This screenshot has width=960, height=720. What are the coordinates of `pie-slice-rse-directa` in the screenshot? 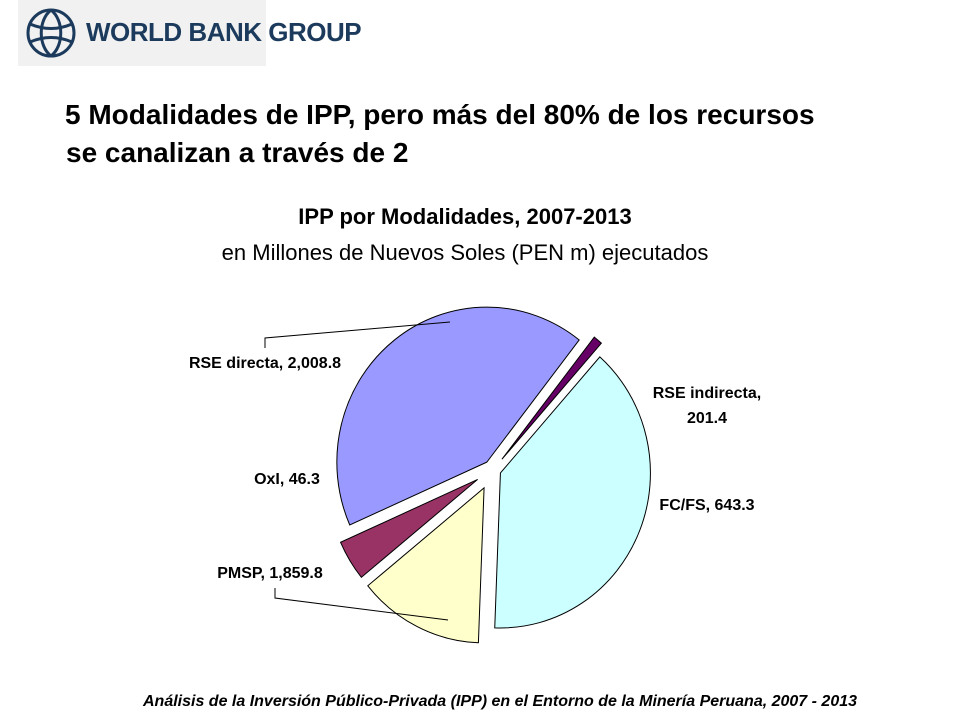 It's located at (458, 416).